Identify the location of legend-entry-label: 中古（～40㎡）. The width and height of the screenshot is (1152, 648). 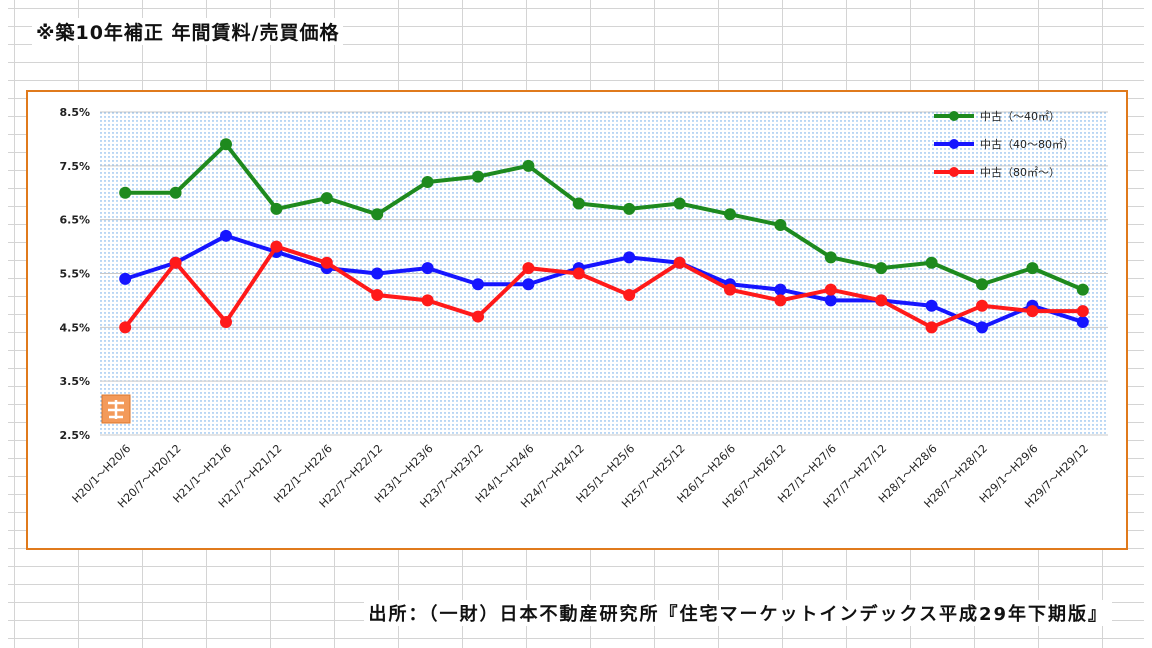
(1020, 116).